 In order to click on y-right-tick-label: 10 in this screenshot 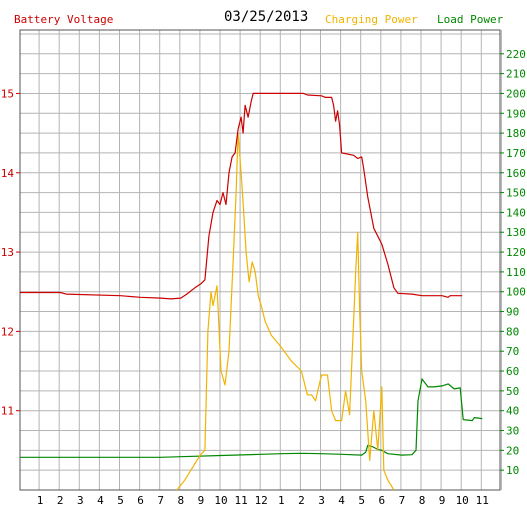, I will do `click(512, 470)`.